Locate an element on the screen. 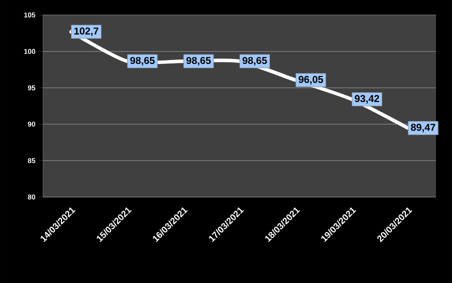 The image size is (452, 283). data-label: 89,47 is located at coordinates (423, 128).